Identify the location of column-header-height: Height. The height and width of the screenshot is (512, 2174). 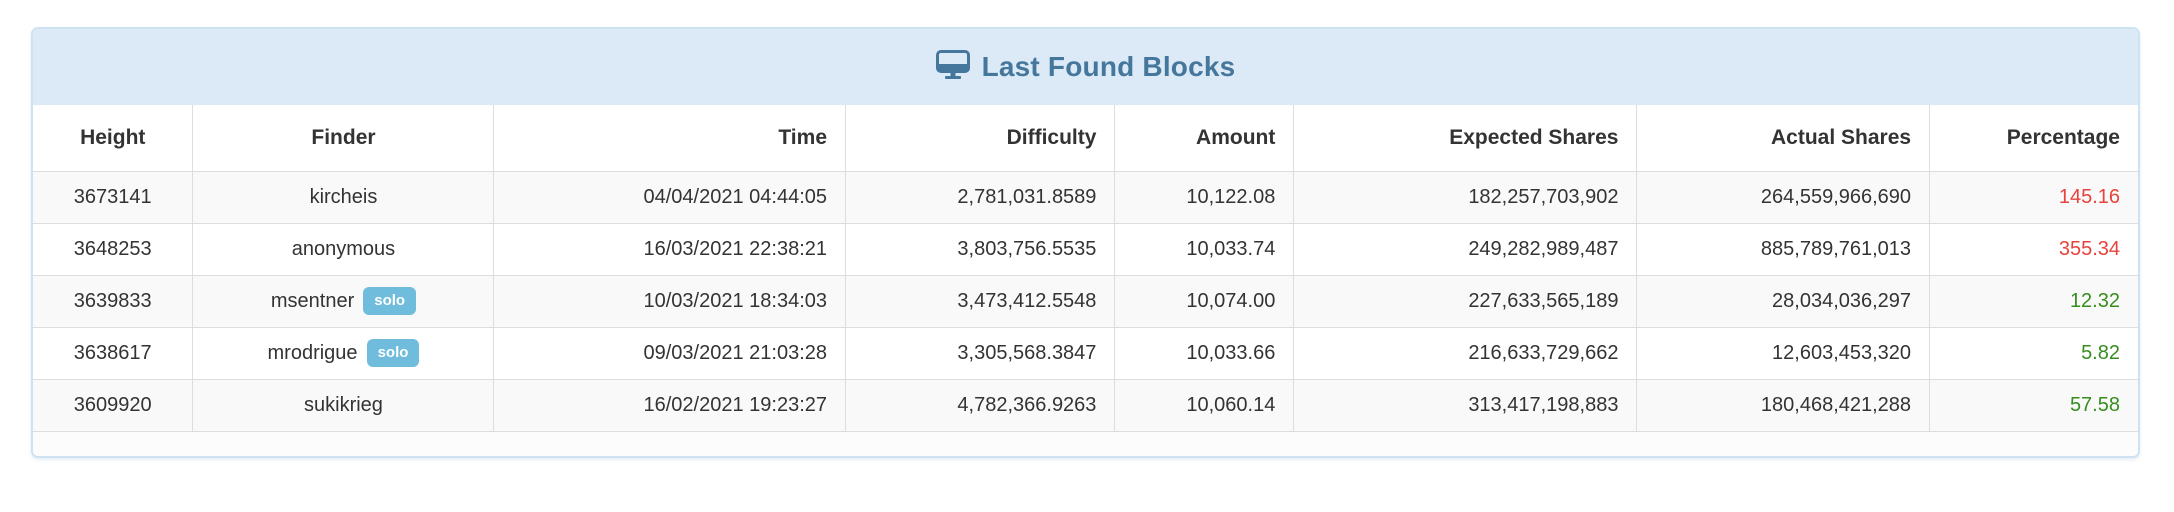
(113, 138).